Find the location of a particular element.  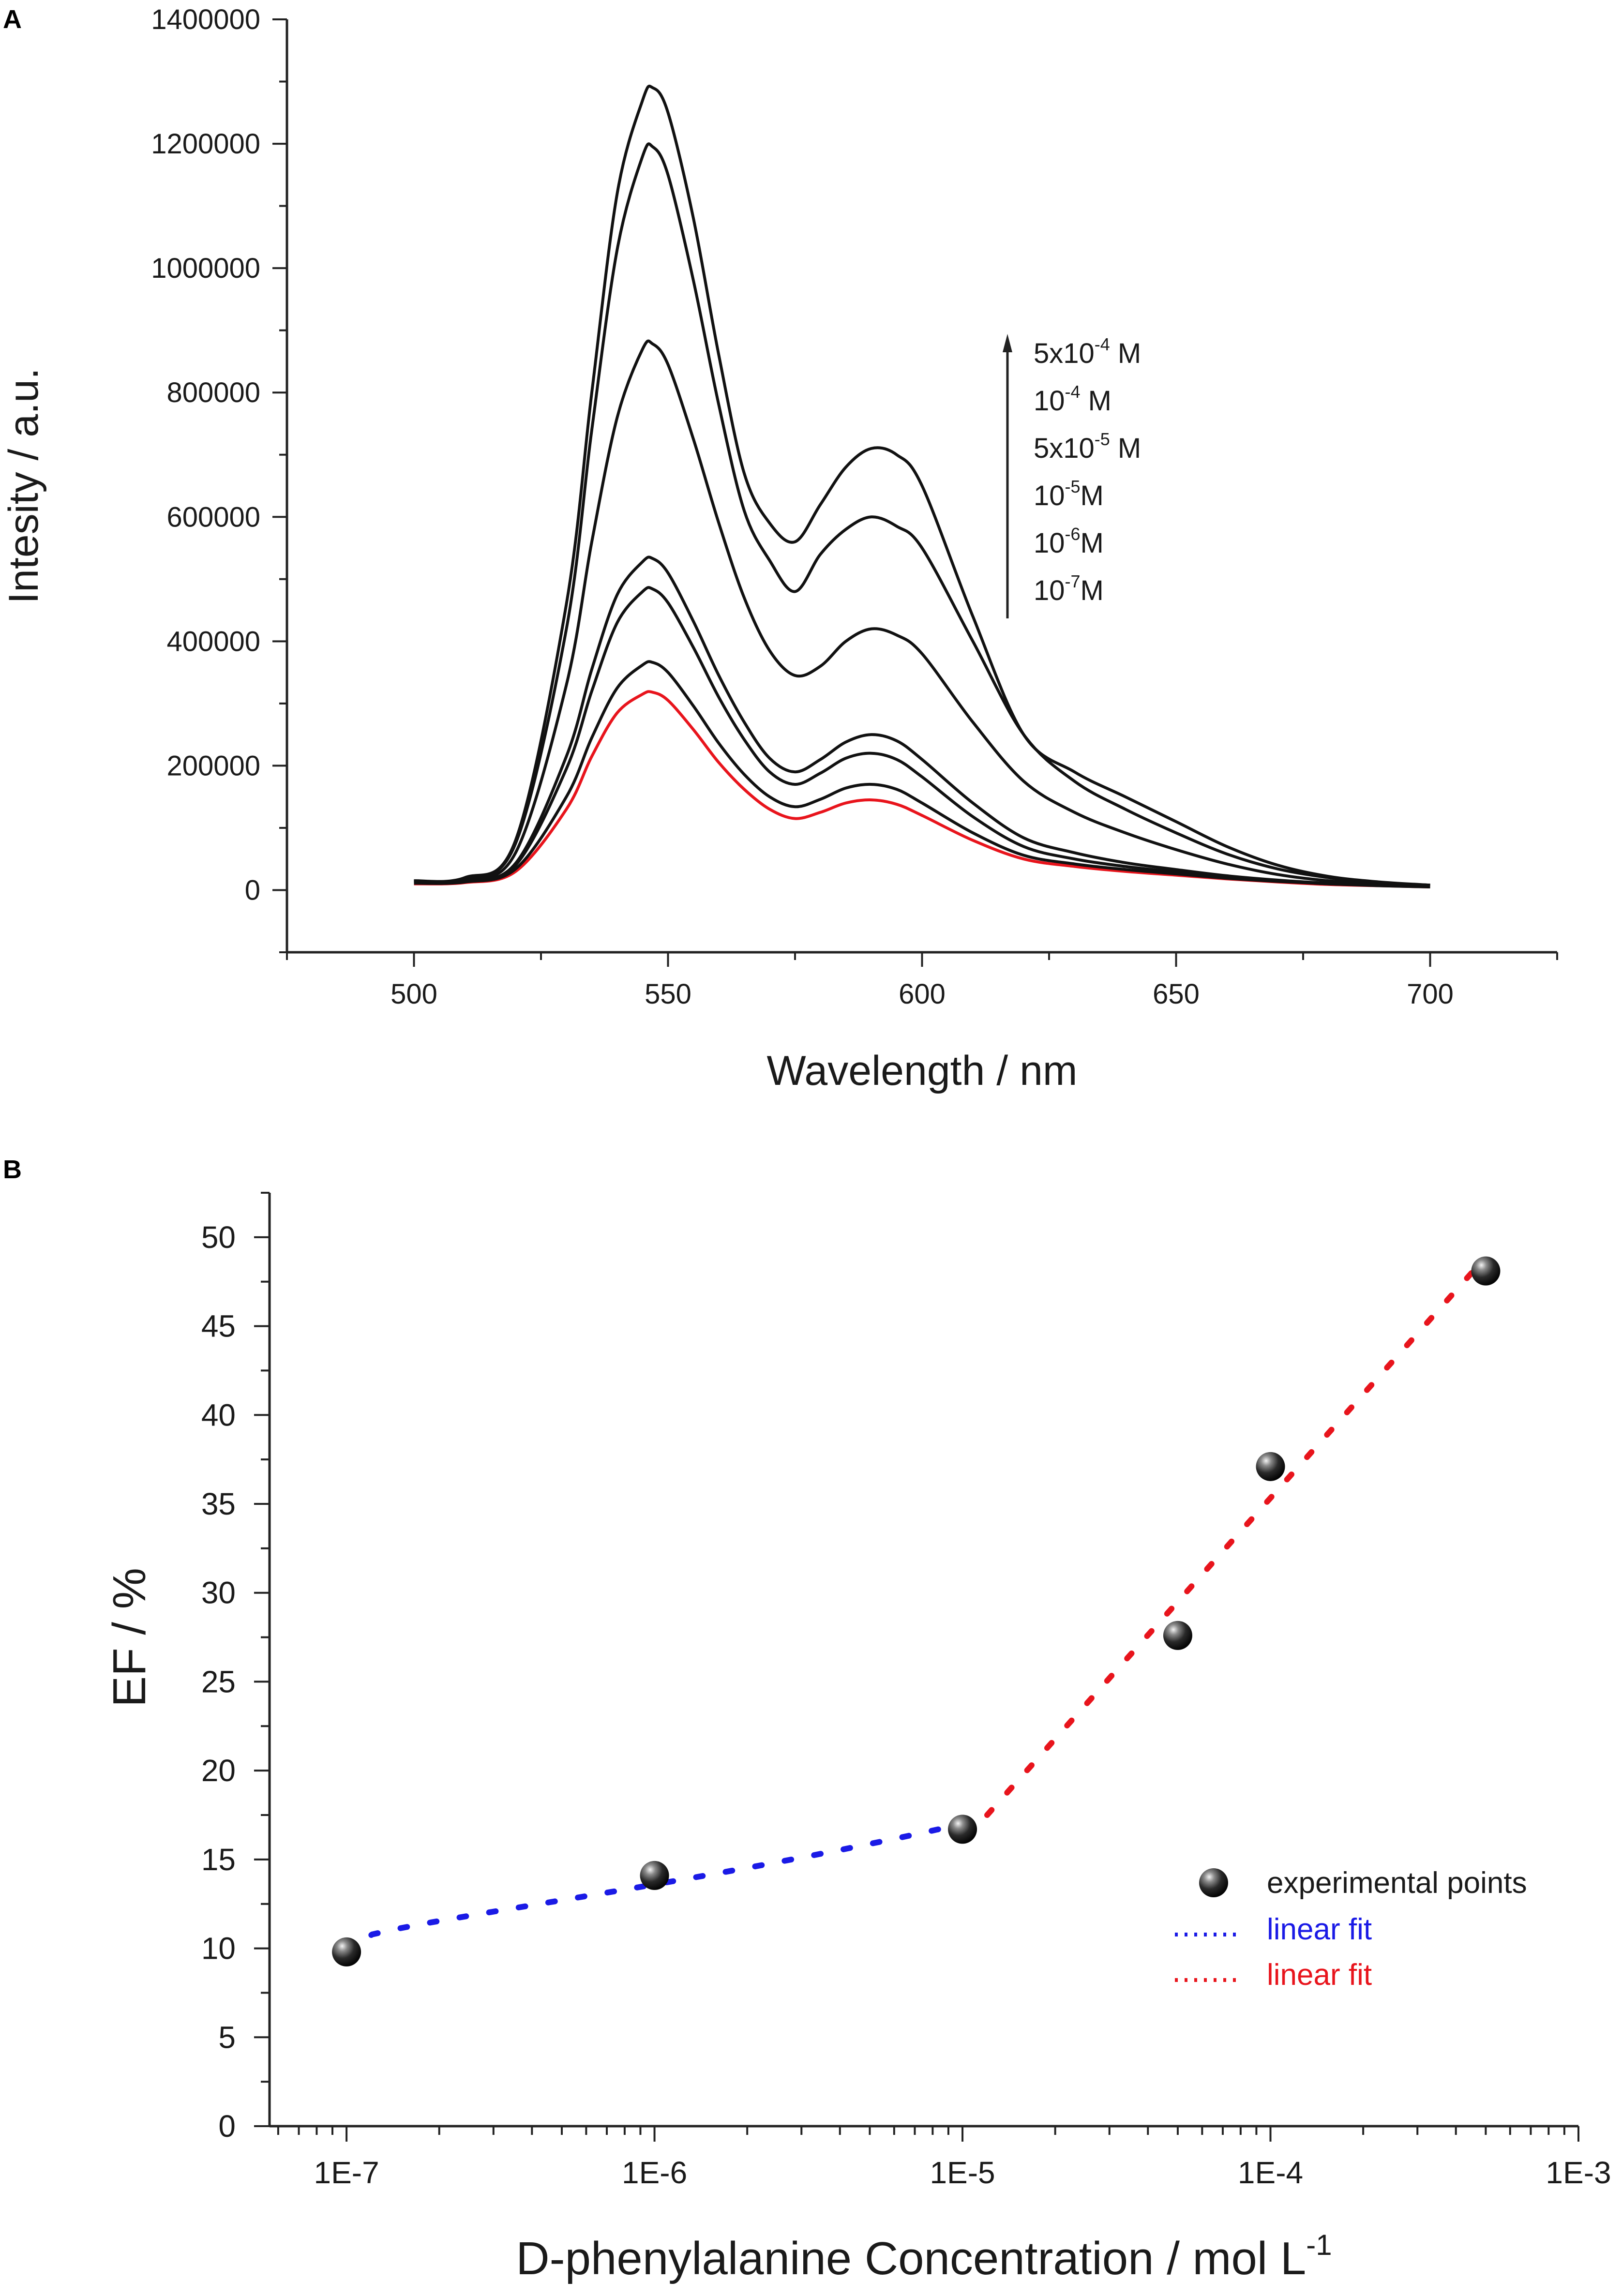

panel-b-x-tick-label: 1E-4 is located at coordinates (1270, 2172).